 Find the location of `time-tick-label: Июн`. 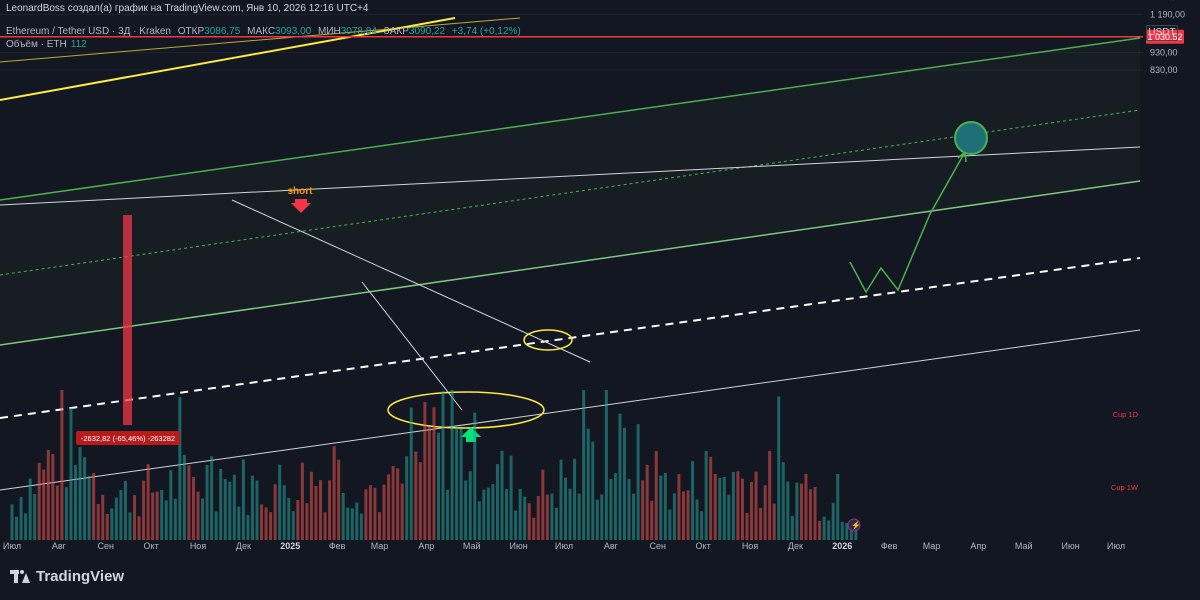

time-tick-label: Июн is located at coordinates (519, 546).